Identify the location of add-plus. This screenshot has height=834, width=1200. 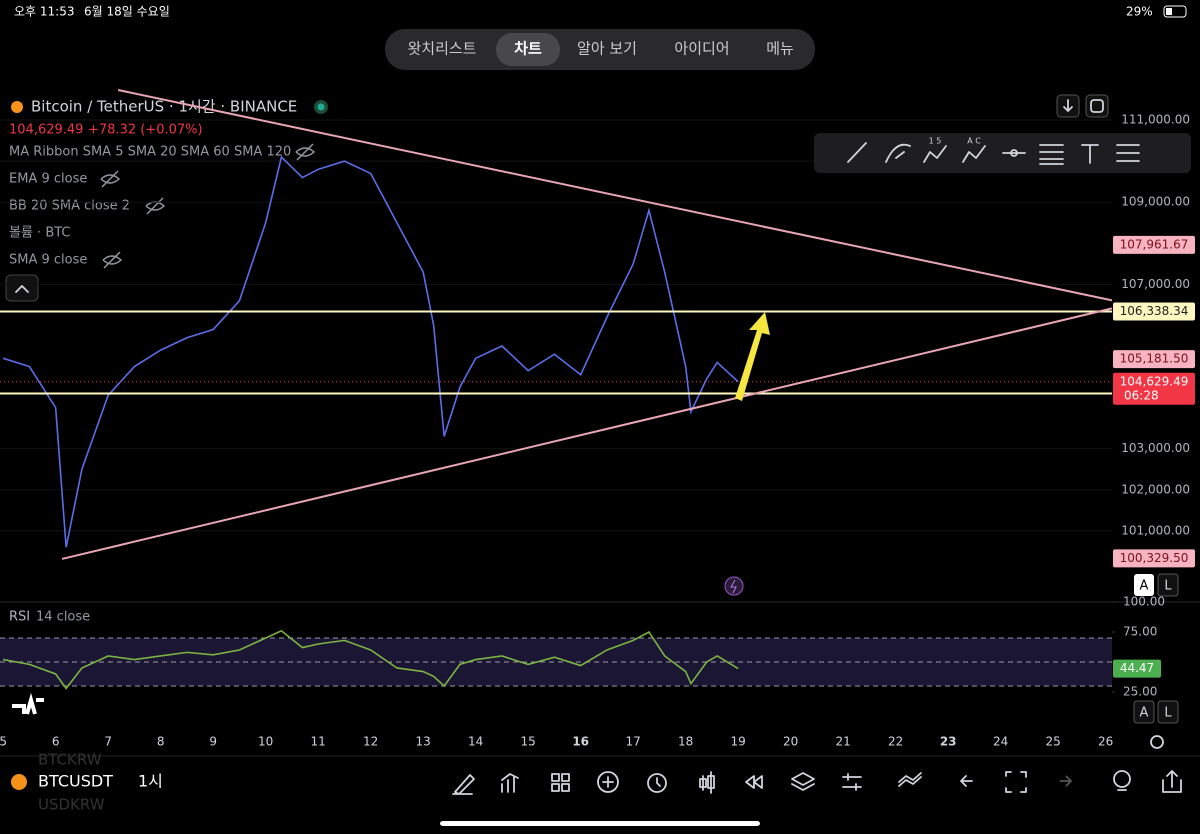
(608, 782).